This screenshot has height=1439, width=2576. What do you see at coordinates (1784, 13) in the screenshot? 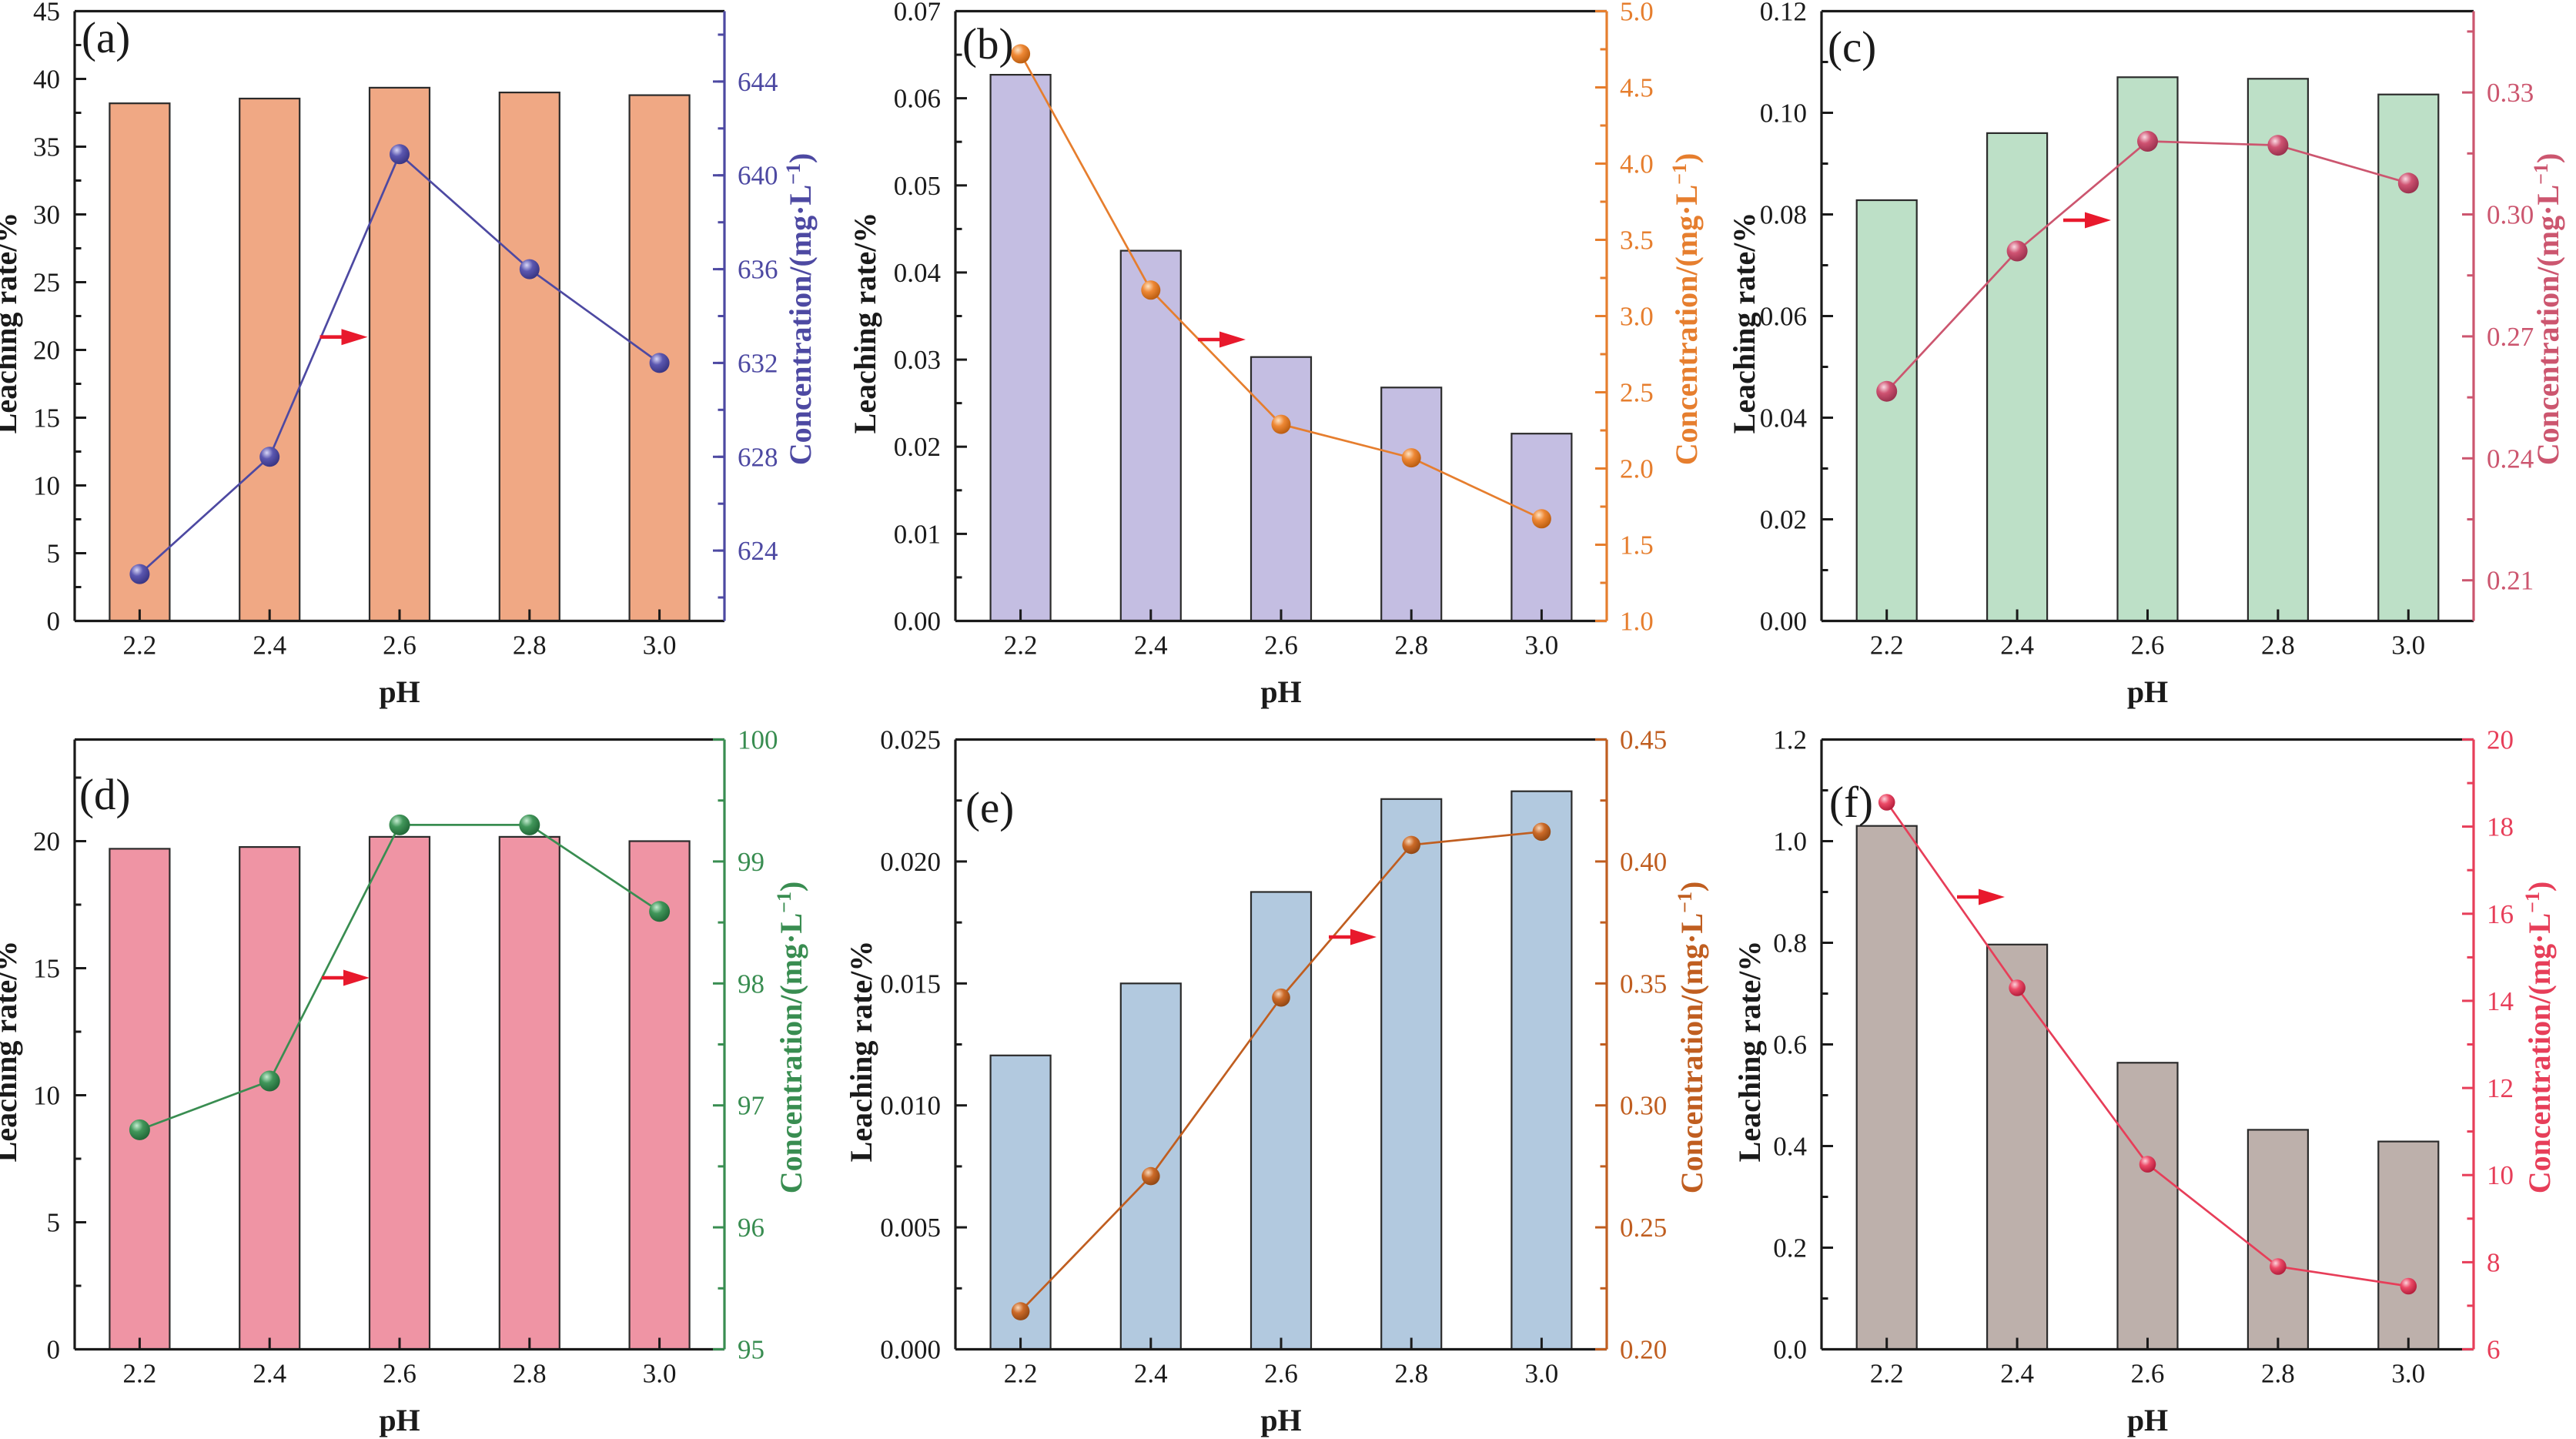
I see `svg-text: 0.12` at bounding box center [1784, 13].